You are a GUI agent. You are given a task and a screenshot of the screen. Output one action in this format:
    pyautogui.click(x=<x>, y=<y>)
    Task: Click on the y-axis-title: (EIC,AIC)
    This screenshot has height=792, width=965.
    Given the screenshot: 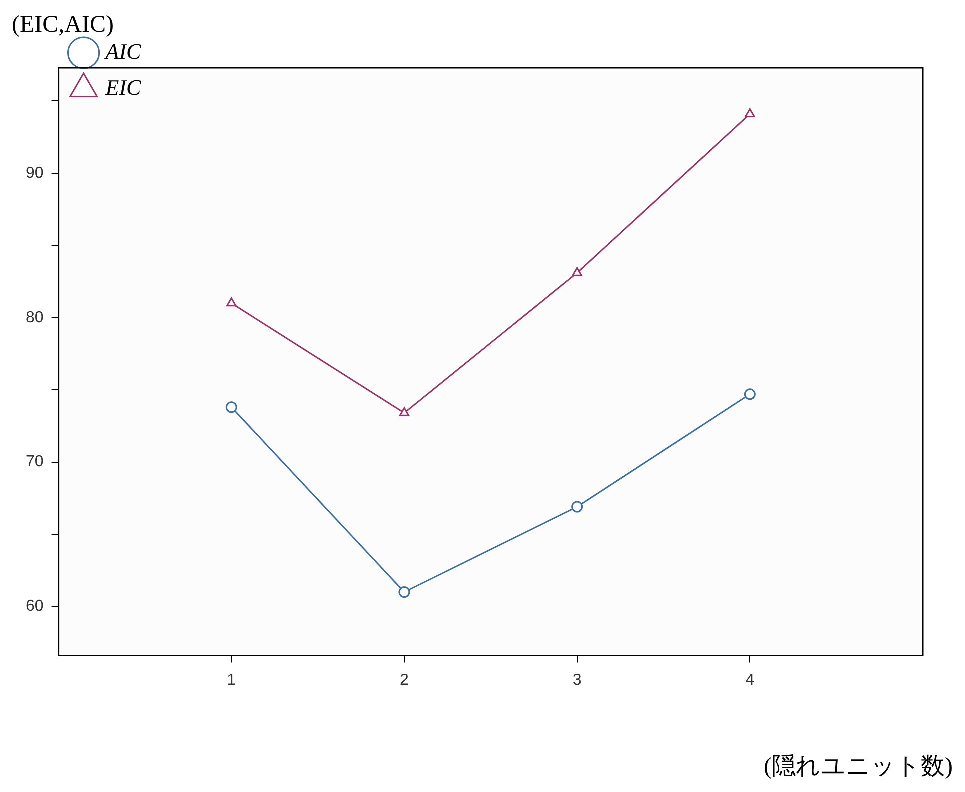 What is the action you would take?
    pyautogui.click(x=63, y=25)
    